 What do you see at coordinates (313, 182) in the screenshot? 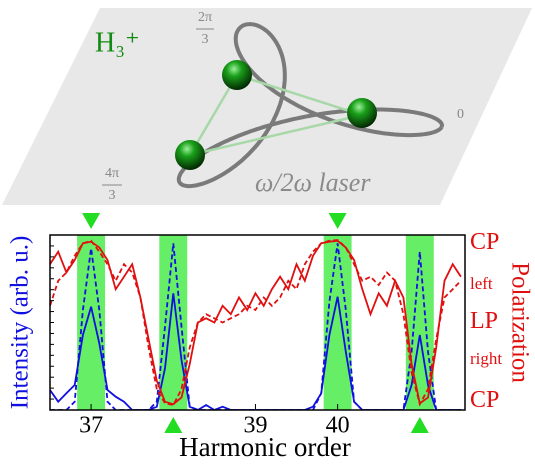
I see `laser-label: ω/2ω laser` at bounding box center [313, 182].